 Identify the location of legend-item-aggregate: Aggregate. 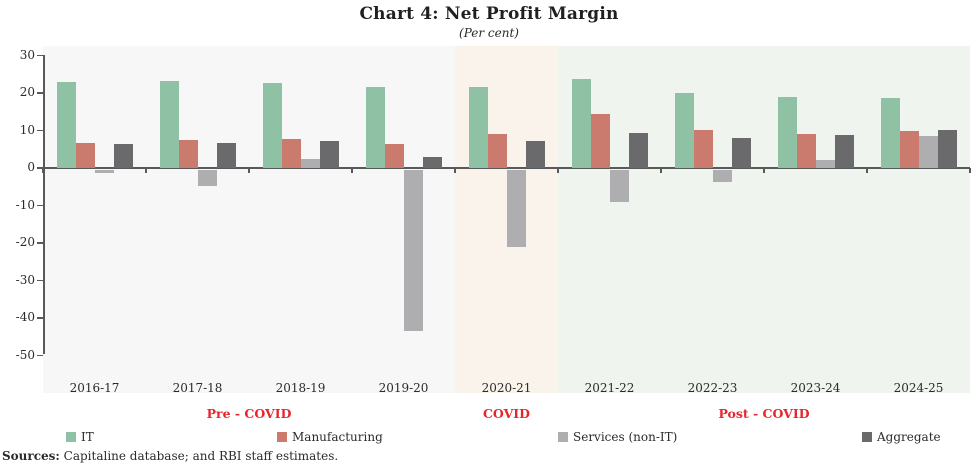
(901, 437).